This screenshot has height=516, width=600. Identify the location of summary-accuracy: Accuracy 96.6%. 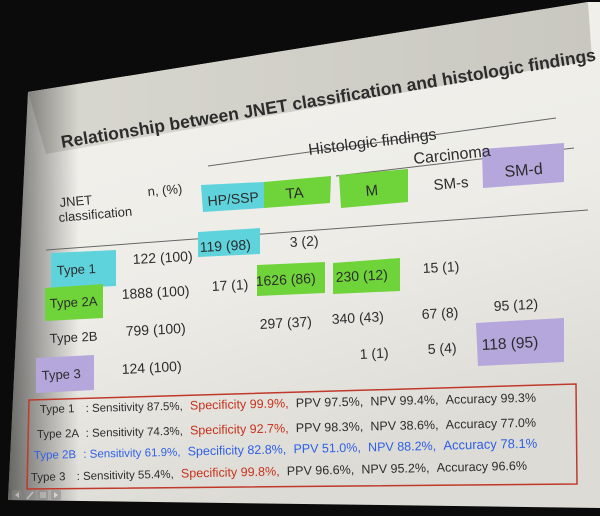
(482, 467).